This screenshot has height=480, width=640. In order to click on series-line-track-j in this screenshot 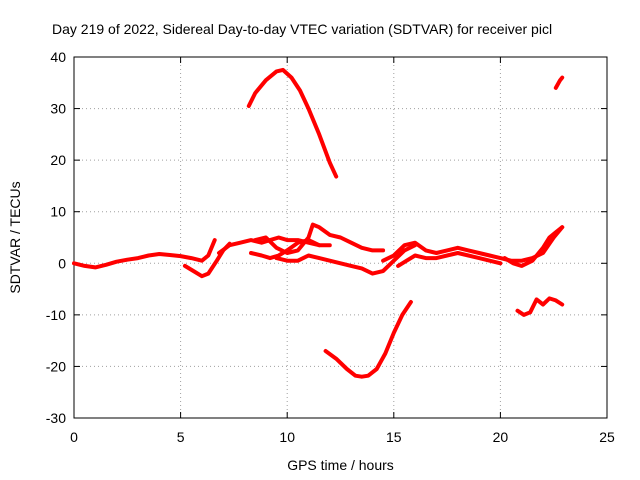, I will do `click(449, 259)`.